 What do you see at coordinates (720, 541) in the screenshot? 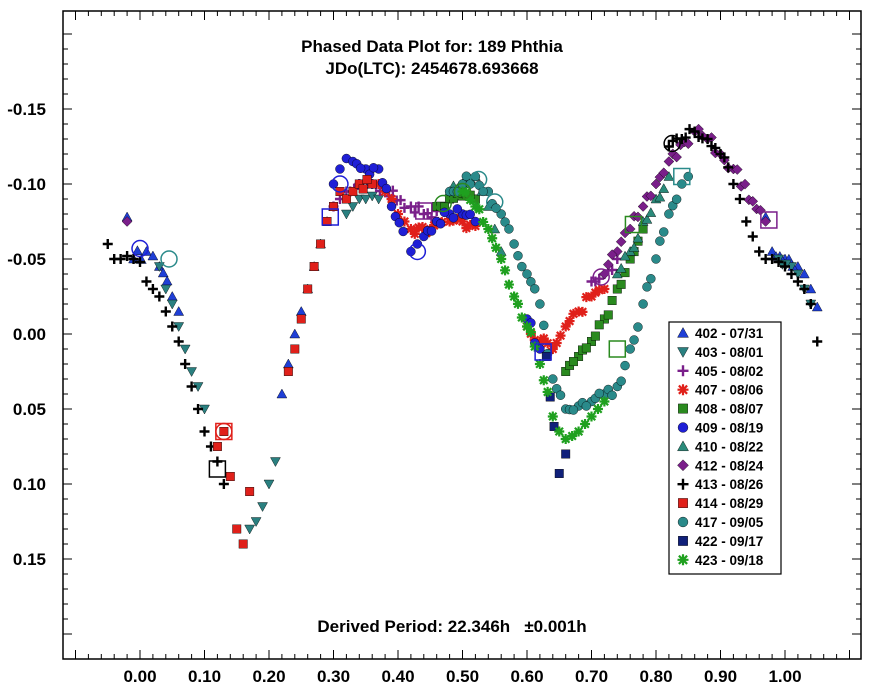
I see `legend-item: 422 - 09/17` at bounding box center [720, 541].